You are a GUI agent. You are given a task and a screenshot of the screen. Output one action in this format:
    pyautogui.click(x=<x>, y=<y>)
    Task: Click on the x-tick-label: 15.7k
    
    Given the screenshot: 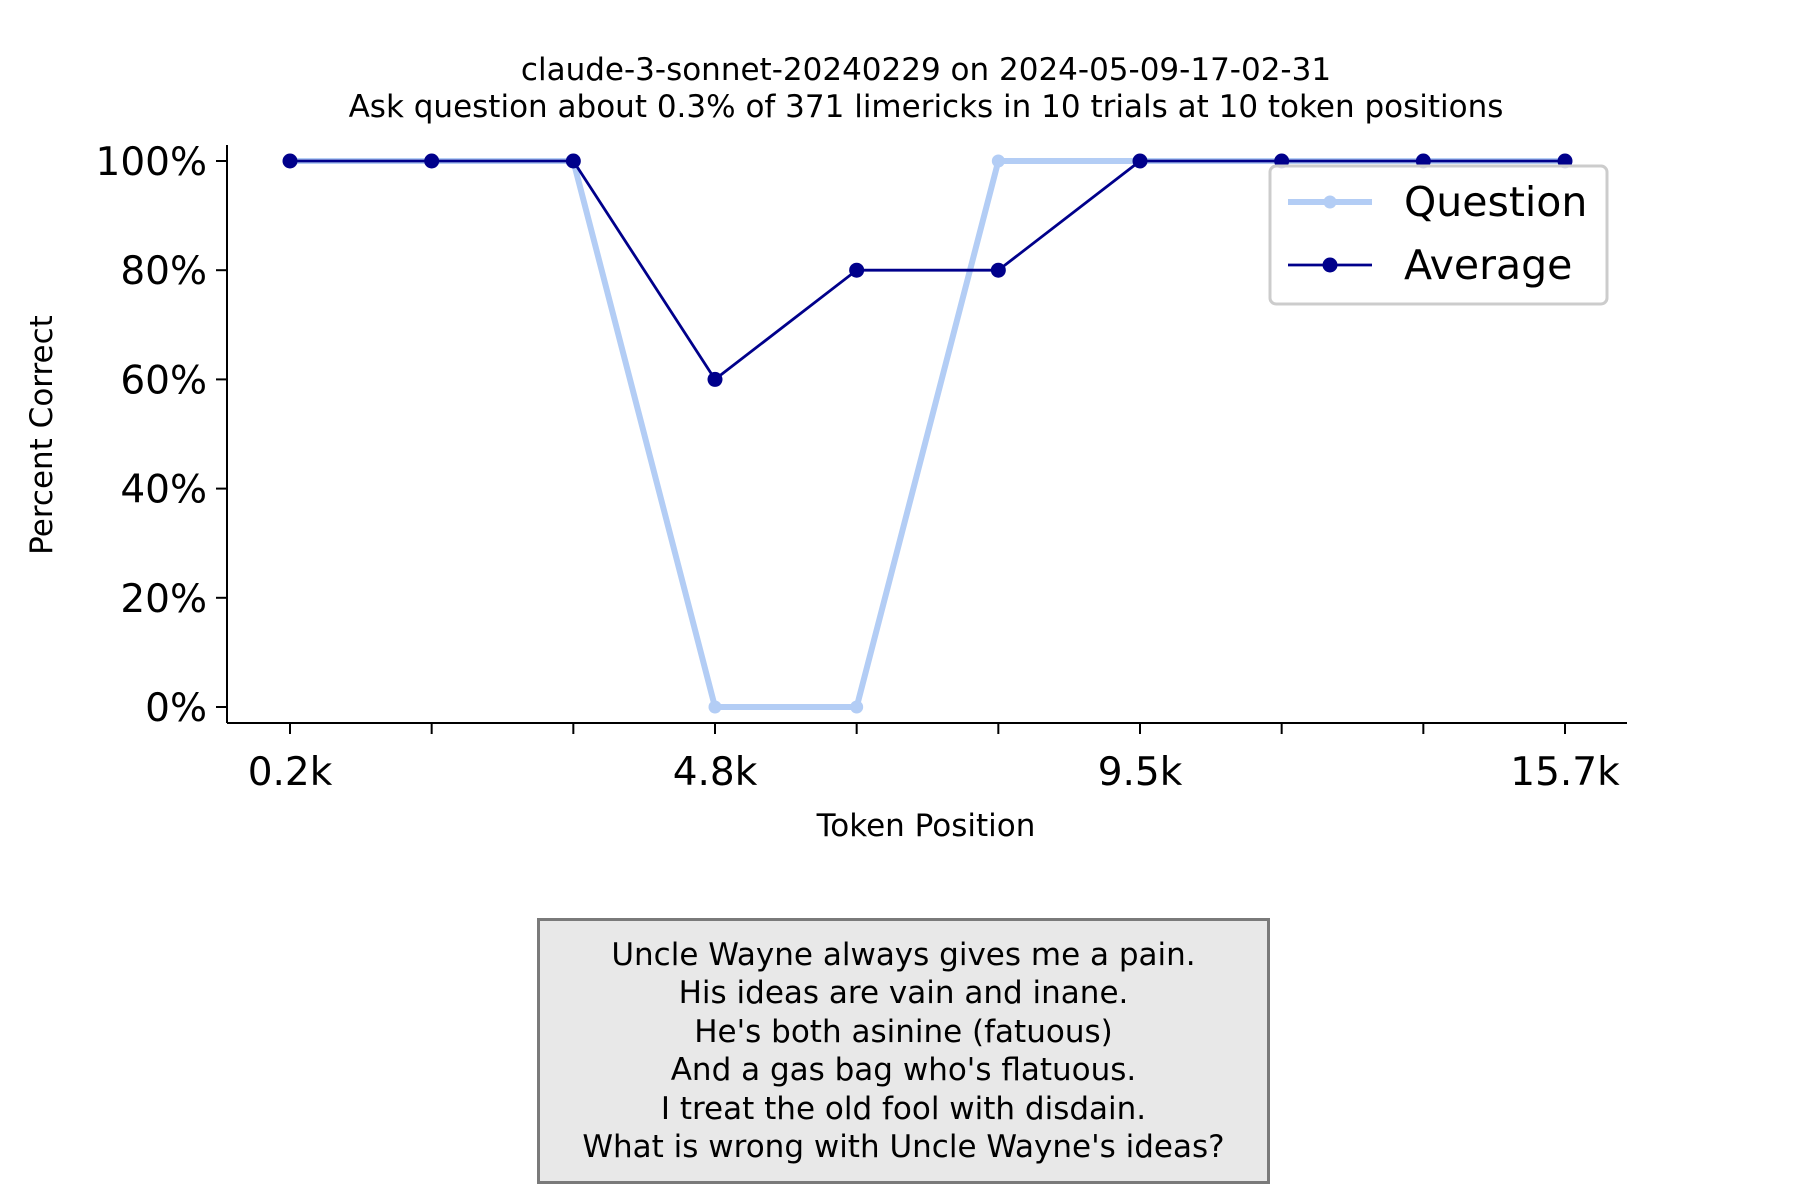 What is the action you would take?
    pyautogui.click(x=1565, y=772)
    